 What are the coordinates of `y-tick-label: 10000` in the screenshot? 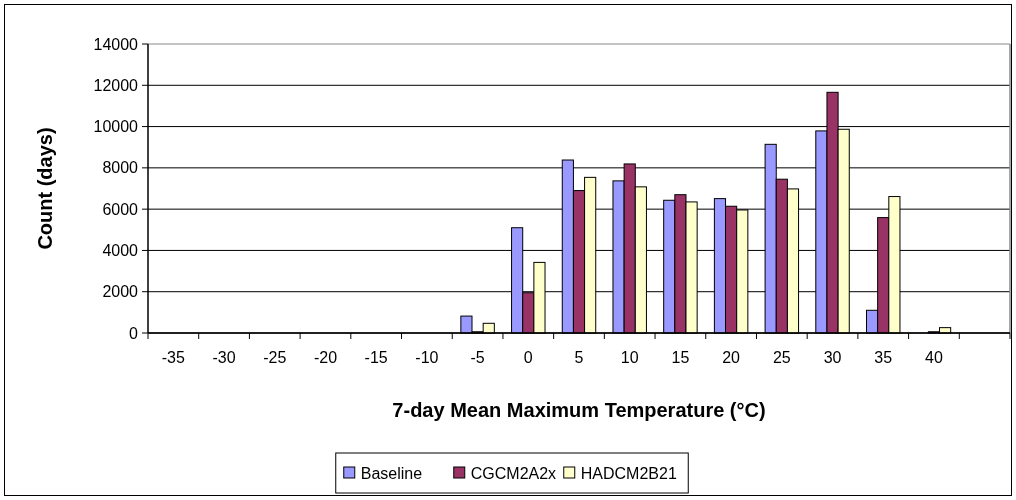 It's located at (116, 127).